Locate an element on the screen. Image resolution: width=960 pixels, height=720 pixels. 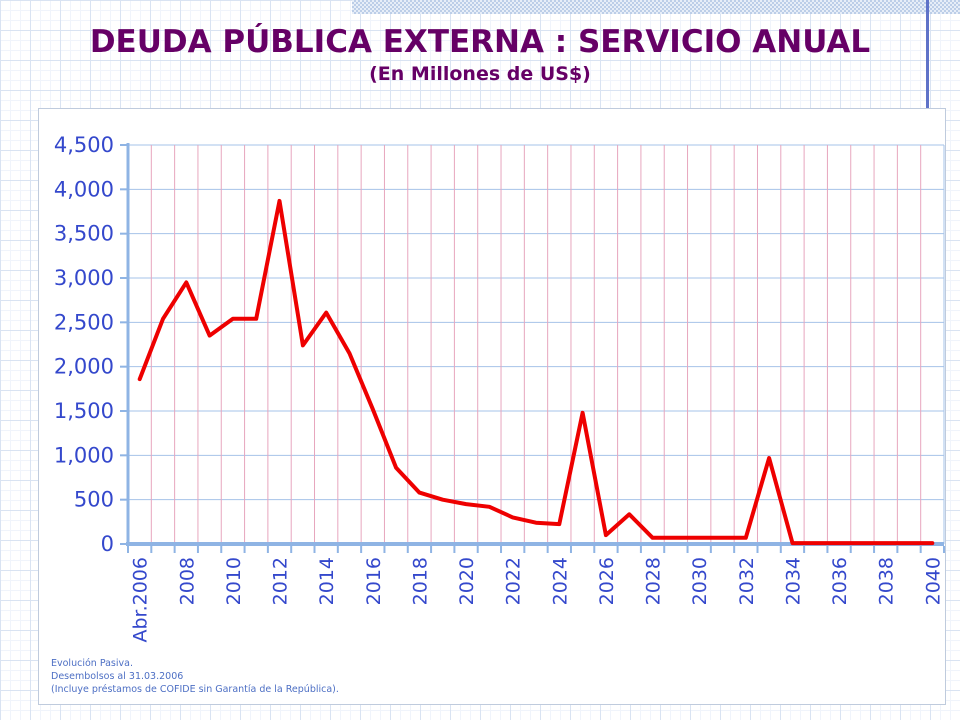
svg-text: 3,000 is located at coordinates (84, 278).